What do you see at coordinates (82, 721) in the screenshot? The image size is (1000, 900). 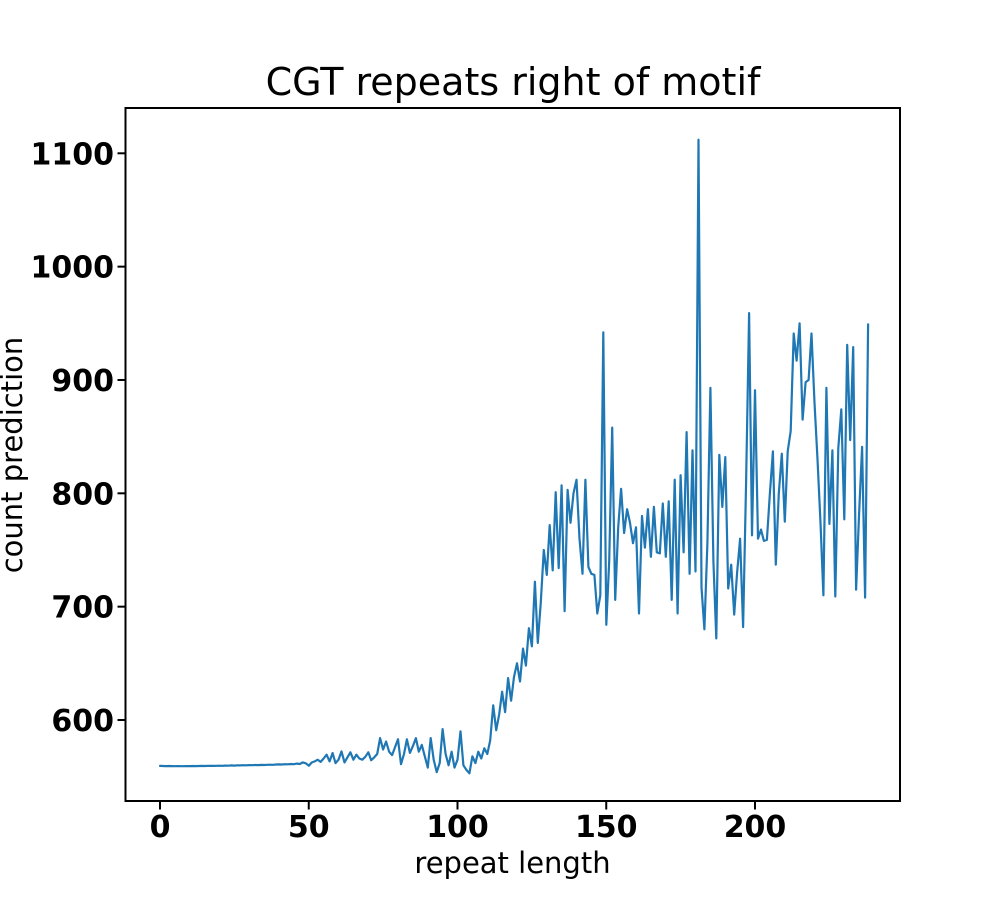 I see `y-tick-label: 600` at bounding box center [82, 721].